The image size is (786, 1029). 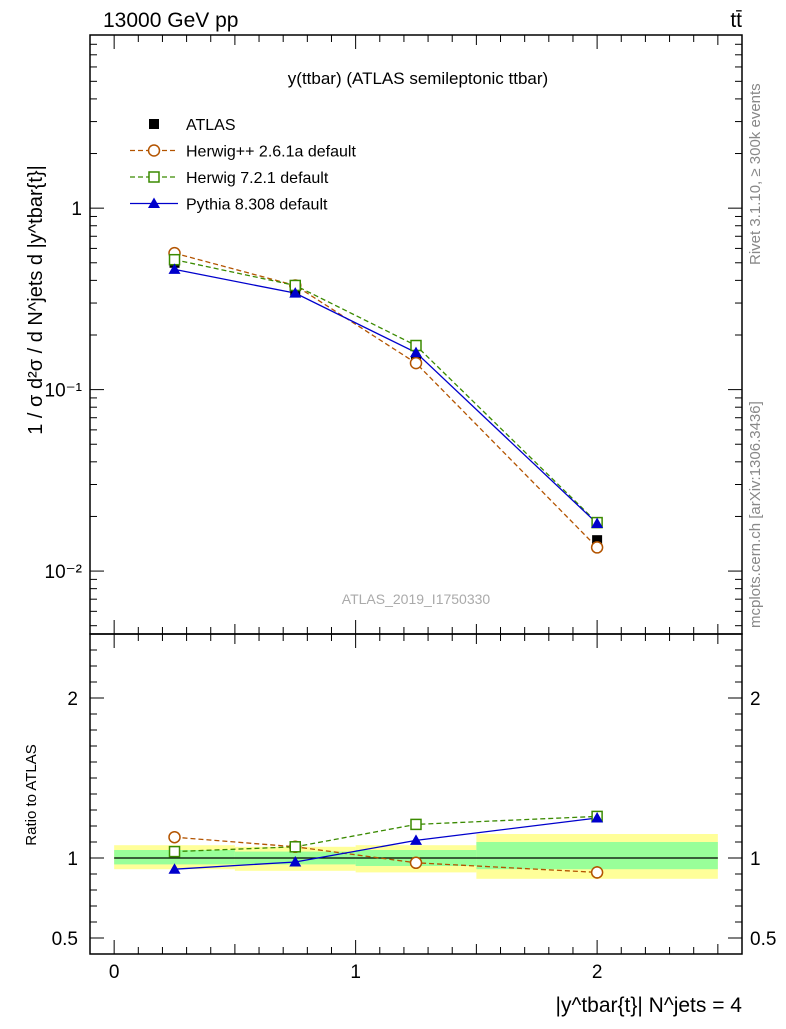 I want to click on ratio-y-tick-label-left: 2, so click(x=72, y=699).